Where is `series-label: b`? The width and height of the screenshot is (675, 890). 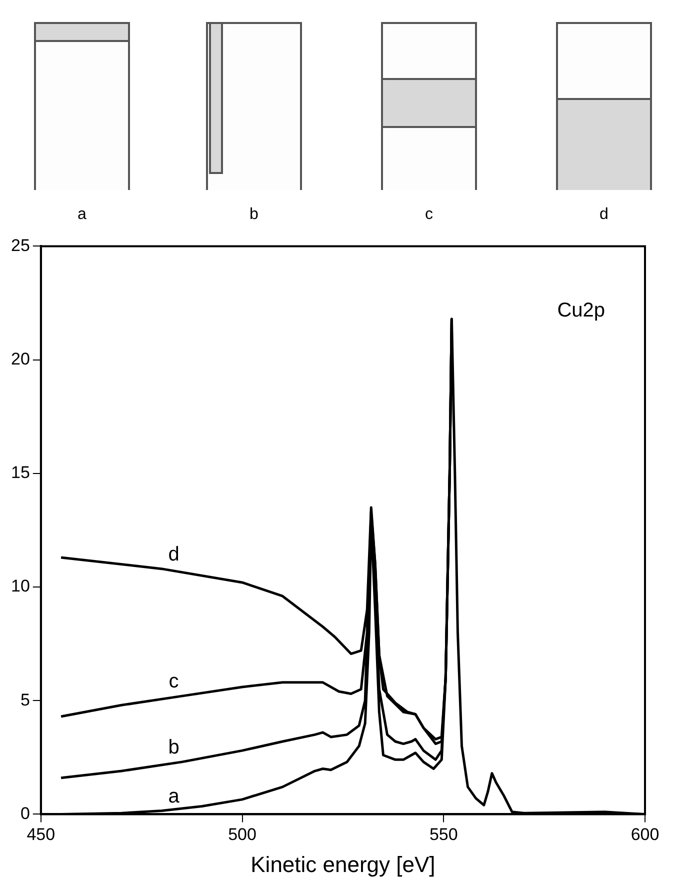 series-label: b is located at coordinates (174, 747).